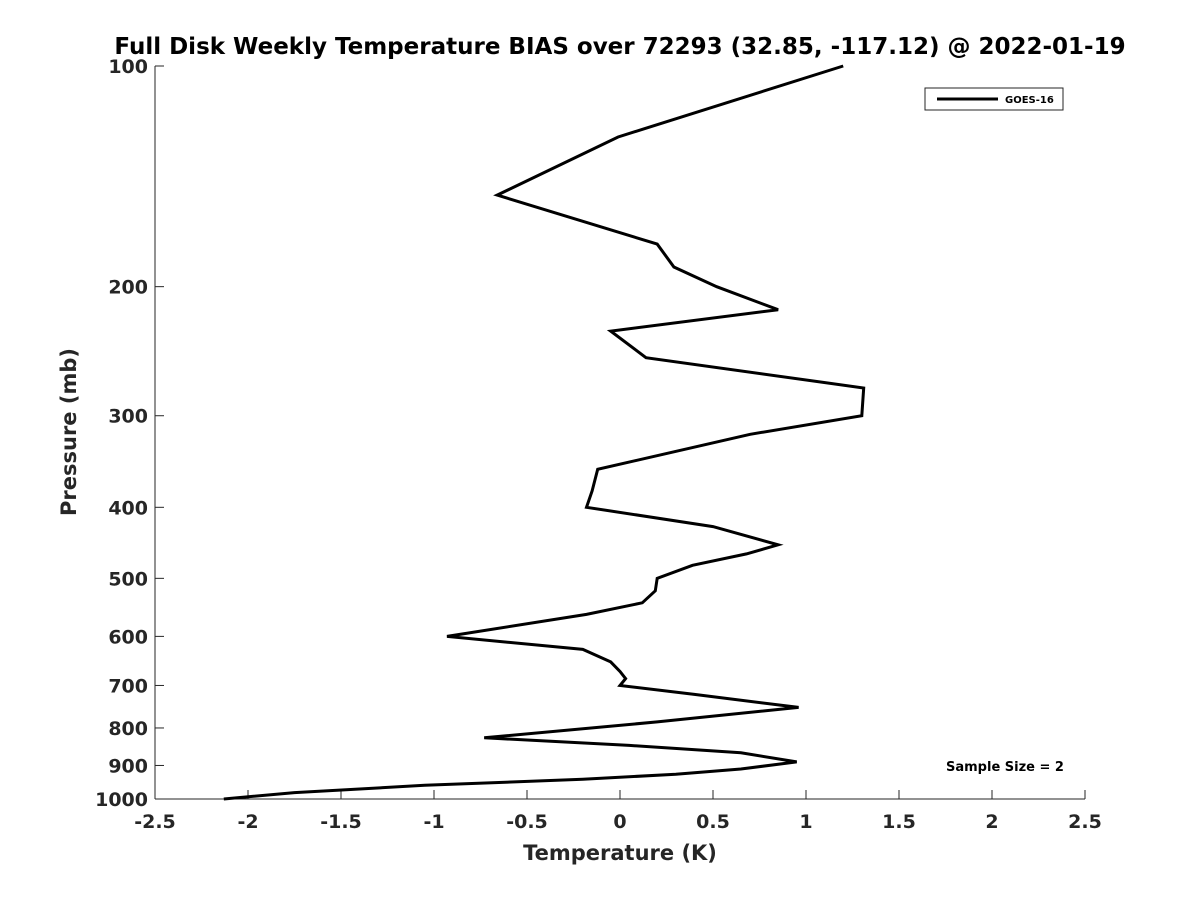 This screenshot has height=900, width=1200. I want to click on x-axis-label: Temperature (K), so click(620, 853).